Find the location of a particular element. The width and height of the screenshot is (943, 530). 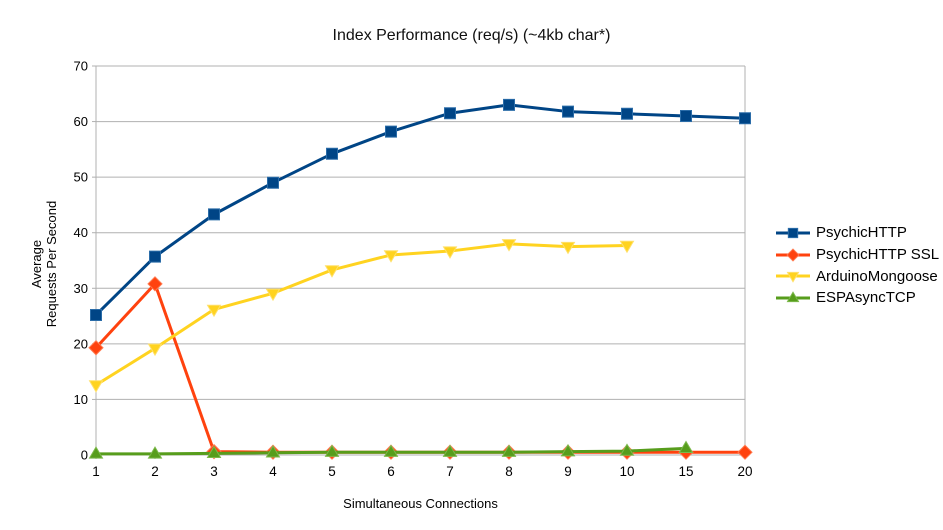

x-tick-label: 1 is located at coordinates (96, 471).